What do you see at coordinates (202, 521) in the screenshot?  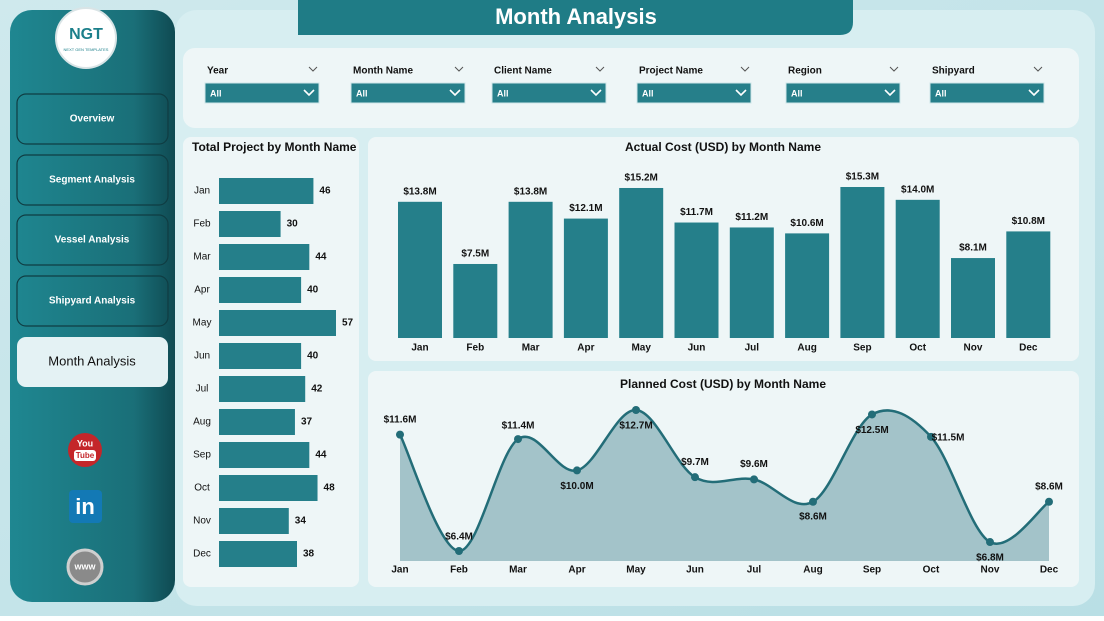 I see `y-tick-label: Nov` at bounding box center [202, 521].